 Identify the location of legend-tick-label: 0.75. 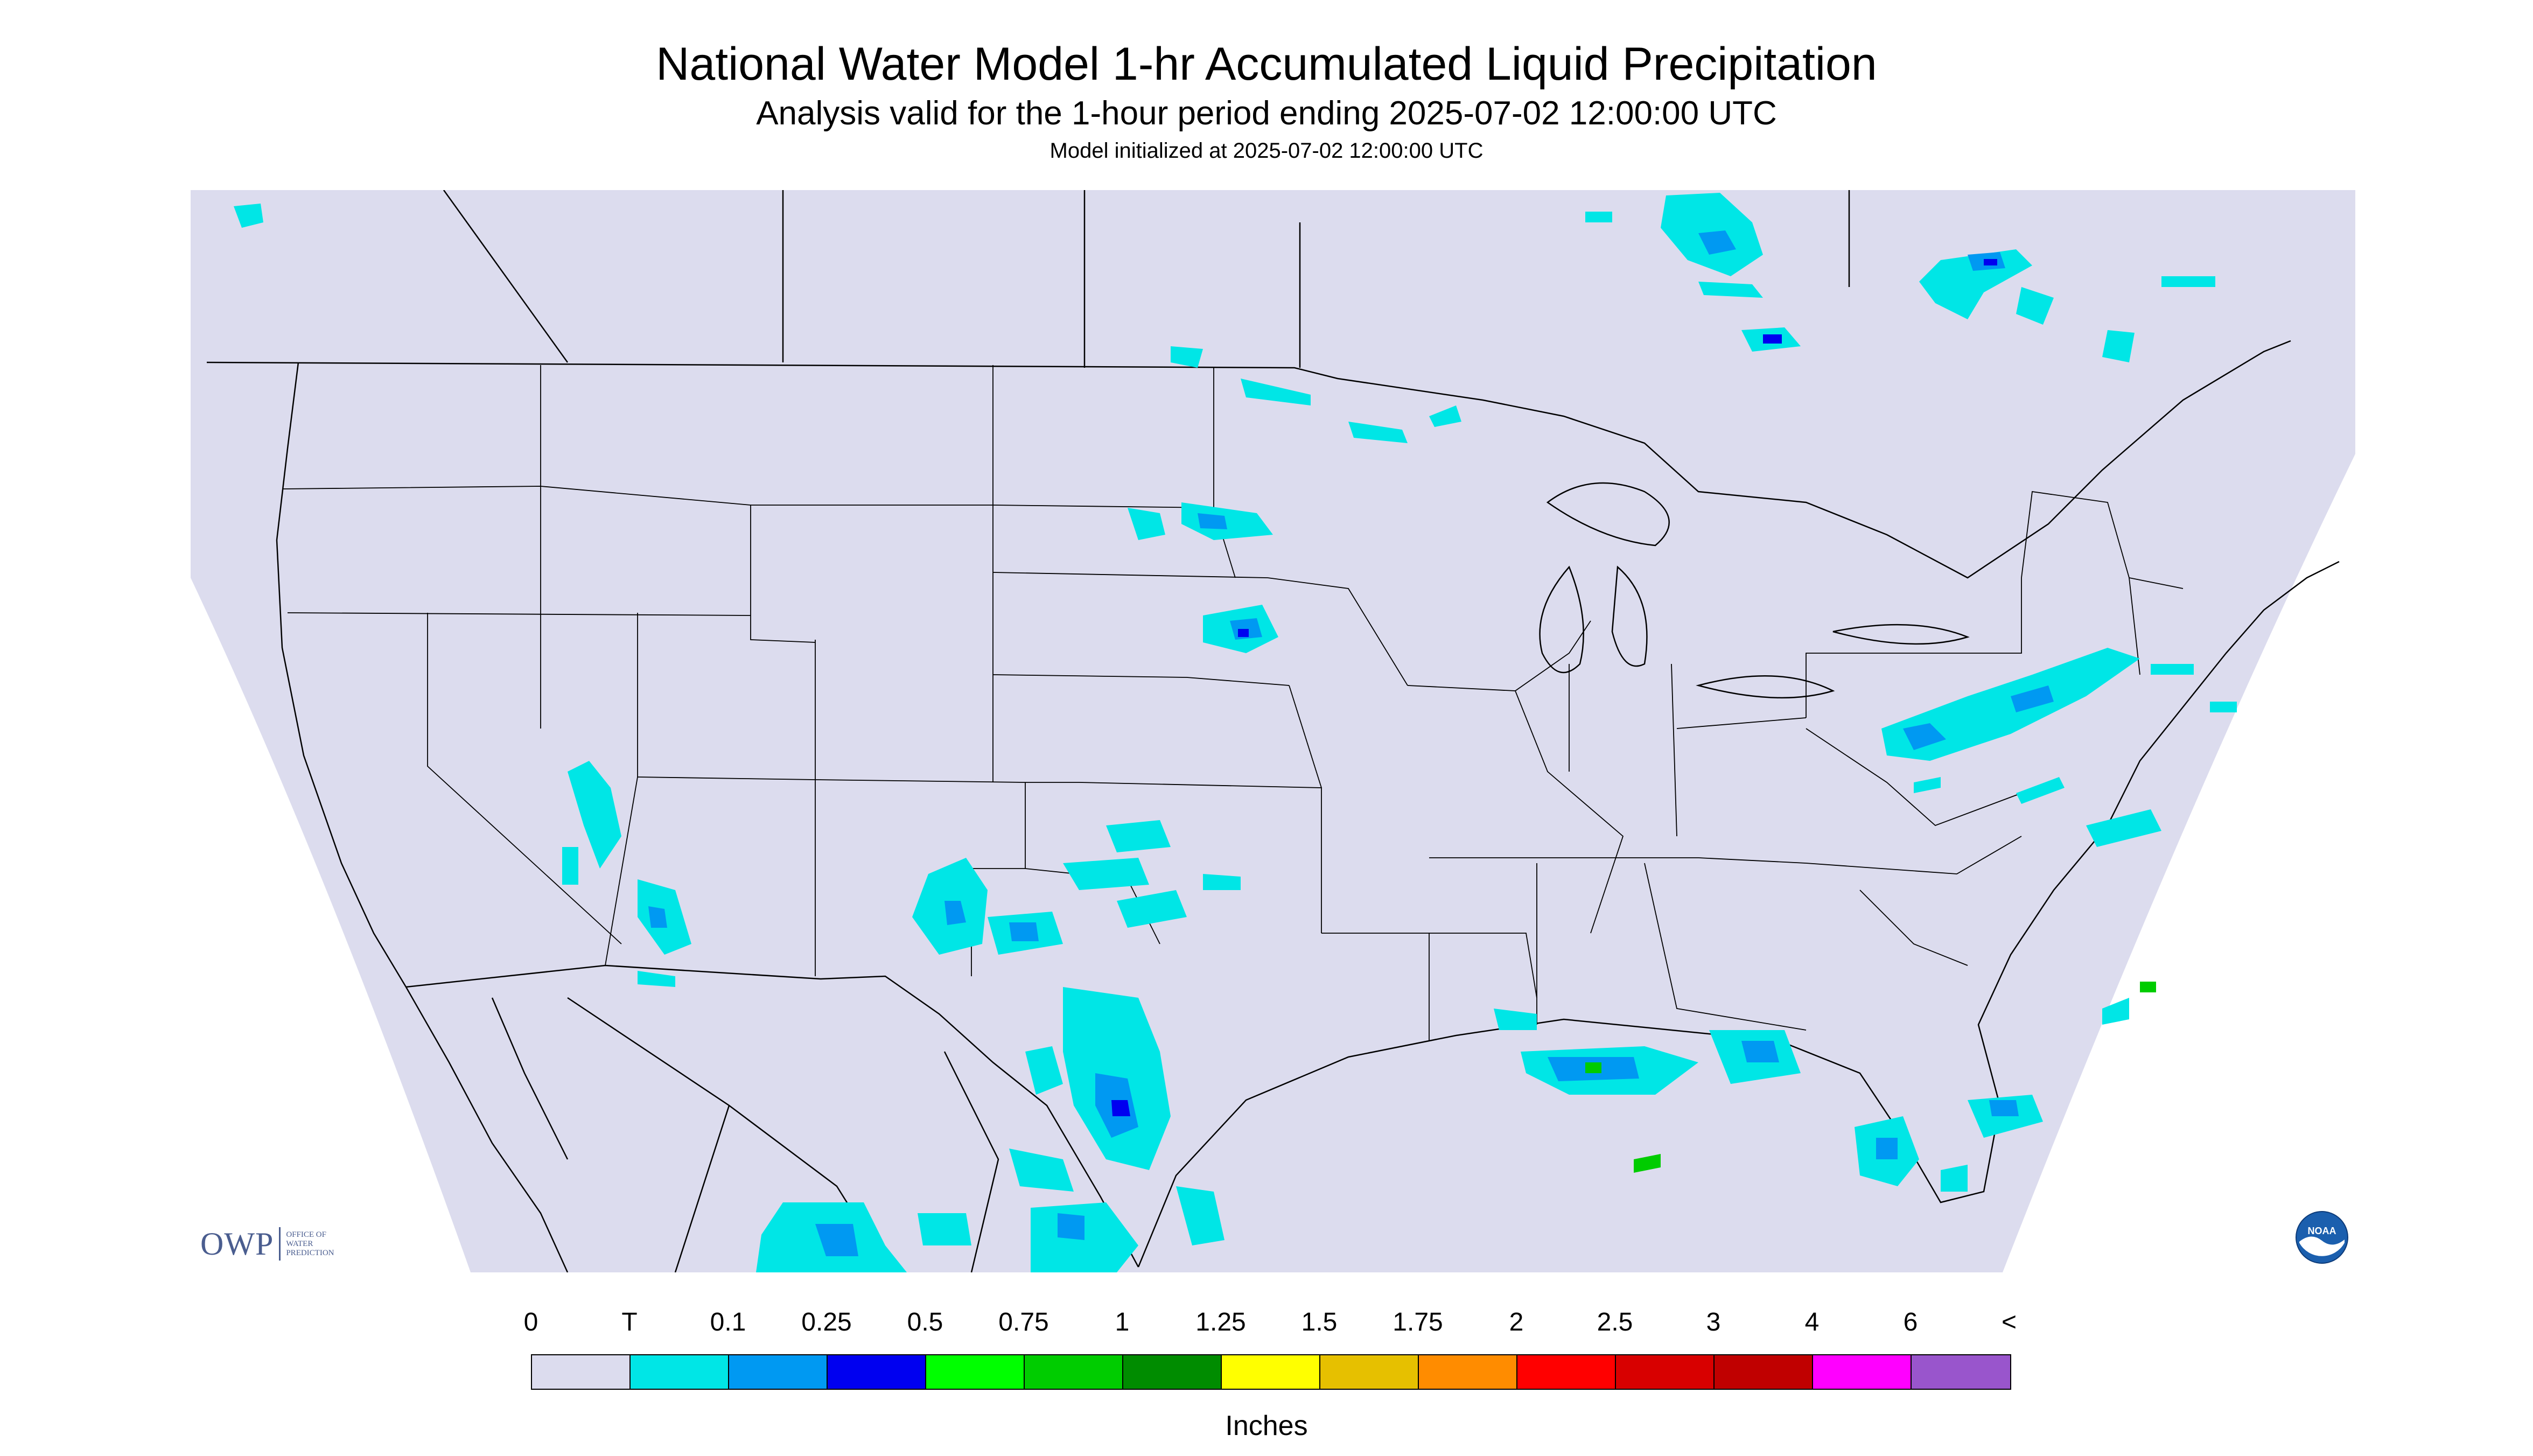
(1024, 1322).